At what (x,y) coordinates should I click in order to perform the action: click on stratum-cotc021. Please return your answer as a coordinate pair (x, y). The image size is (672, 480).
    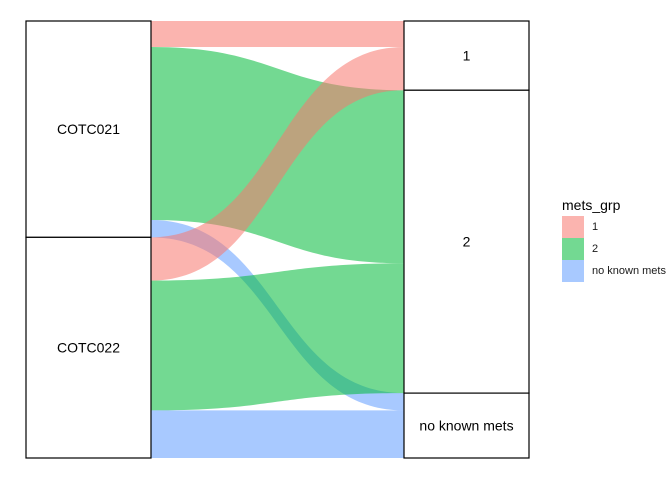
    Looking at the image, I should click on (88, 129).